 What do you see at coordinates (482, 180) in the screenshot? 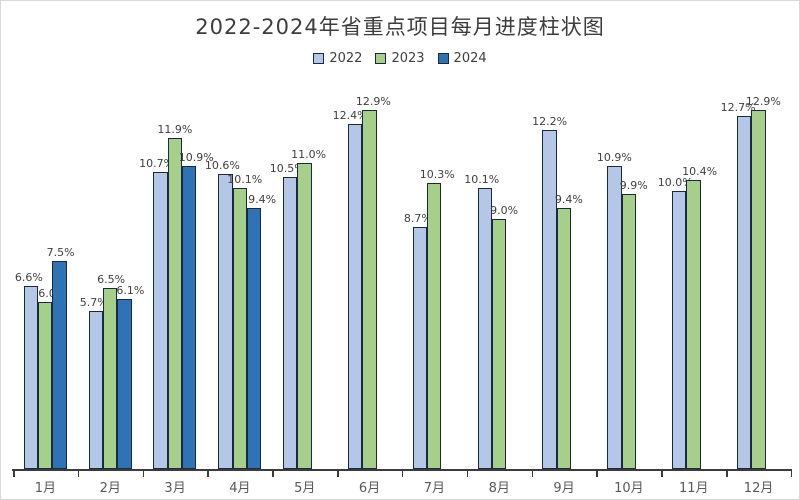
I see `bar-value-label-2022-8月: 10.1%` at bounding box center [482, 180].